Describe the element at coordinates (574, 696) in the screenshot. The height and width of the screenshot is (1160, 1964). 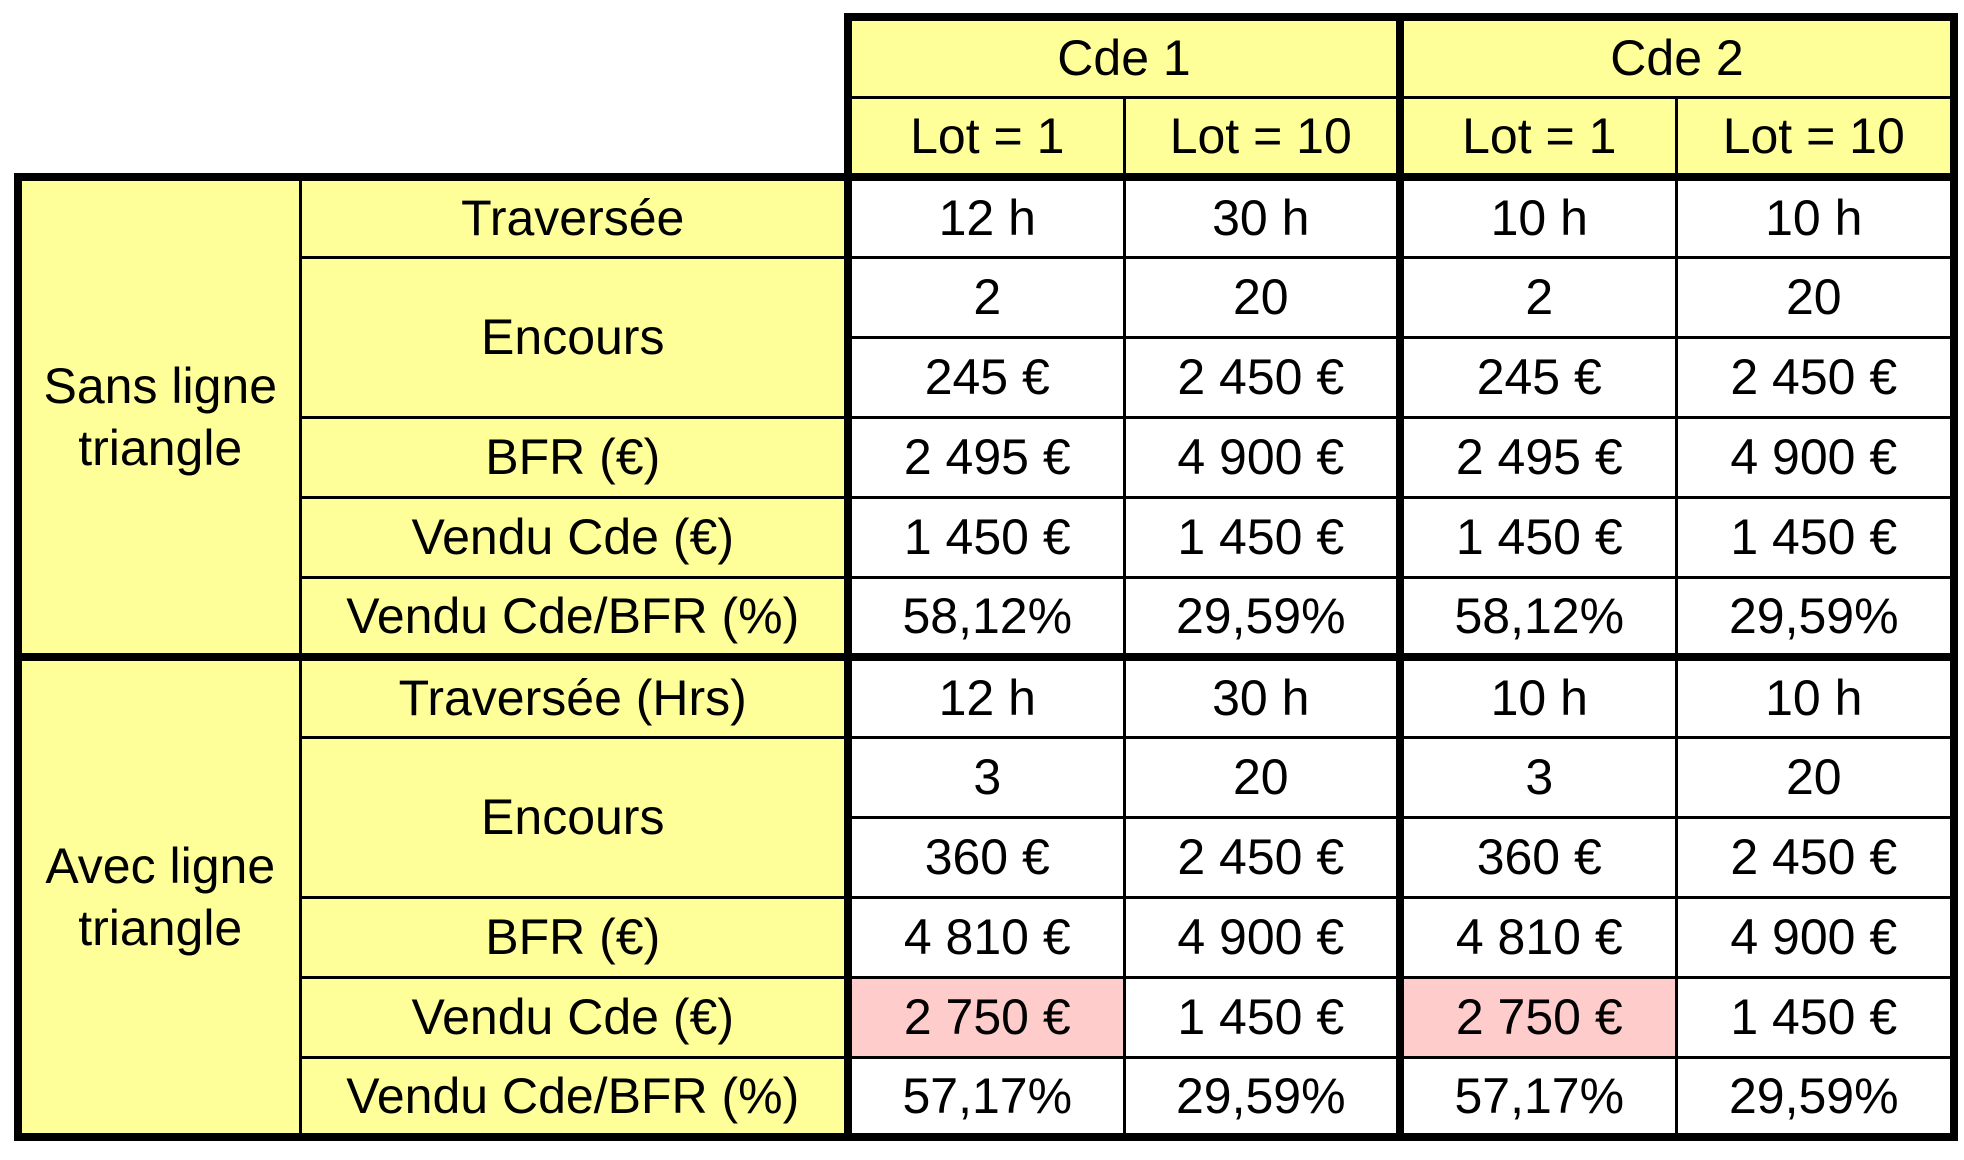
I see `row-label-traversee-hrs: Traversée (Hrs)` at that location.